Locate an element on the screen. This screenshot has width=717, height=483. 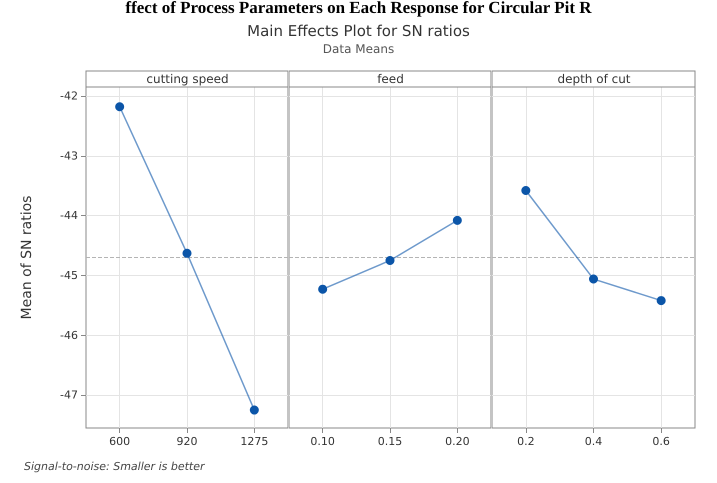
y-tick-label: -44 is located at coordinates (69, 215).